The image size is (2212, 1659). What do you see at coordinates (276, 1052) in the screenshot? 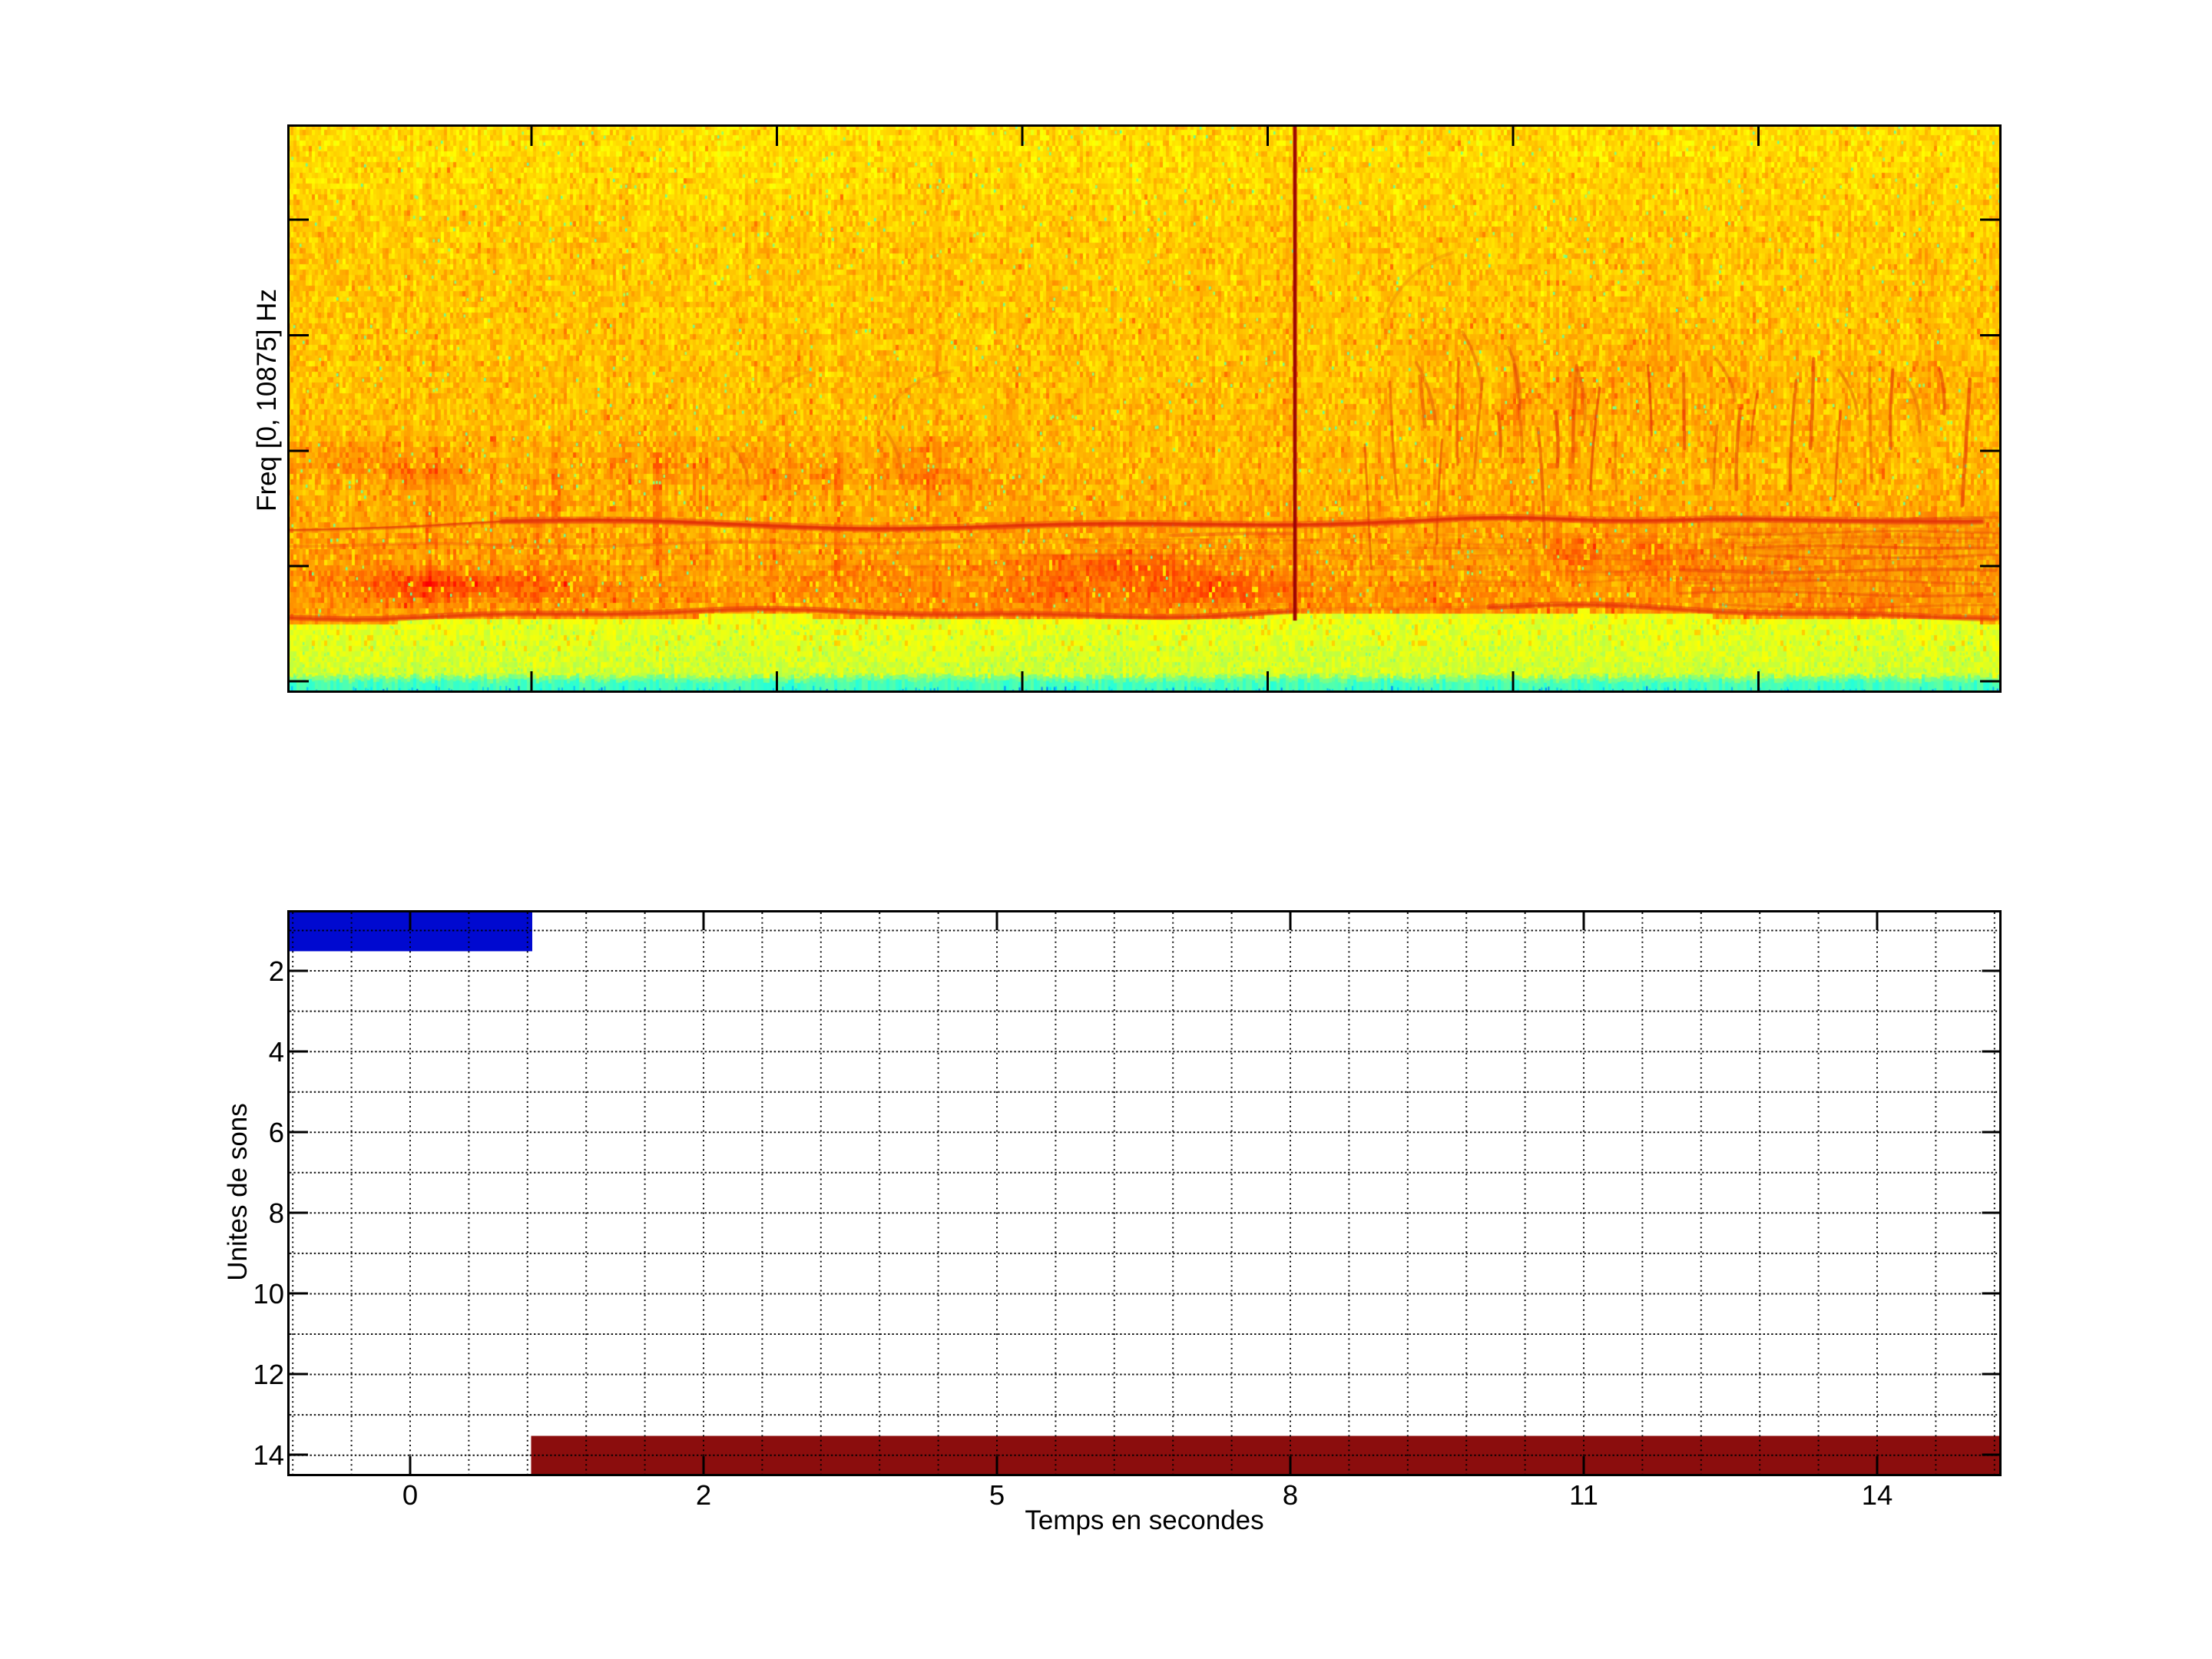
I see `svg-text: 4` at bounding box center [276, 1052].